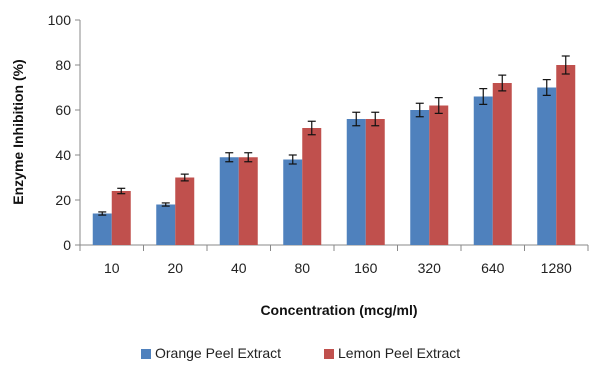 This screenshot has width=596, height=365. Describe the element at coordinates (146, 354) in the screenshot. I see `legend-swatch-orange-peel-extract` at that location.